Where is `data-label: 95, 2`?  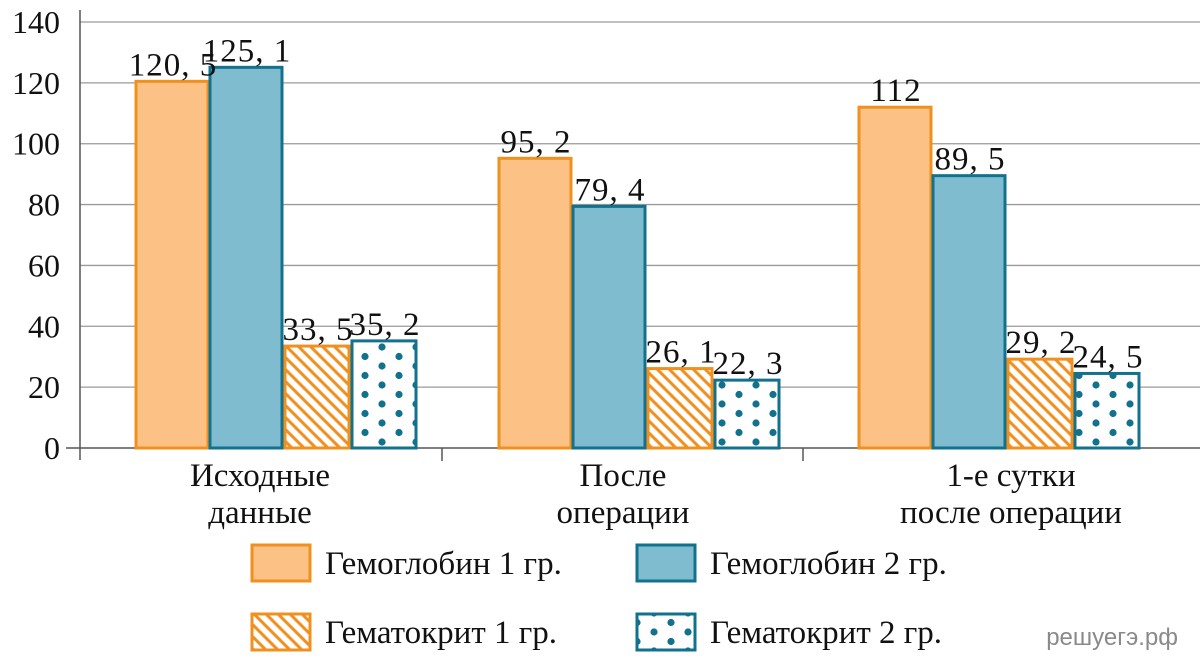
data-label: 95, 2 is located at coordinates (536, 142).